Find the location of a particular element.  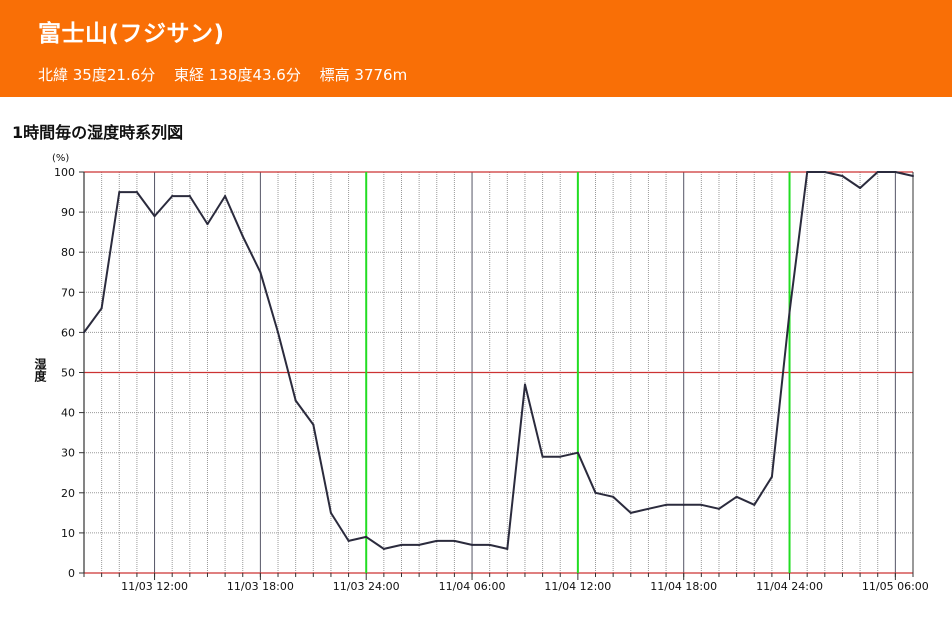

elevation: 標高 3776m is located at coordinates (363, 75).